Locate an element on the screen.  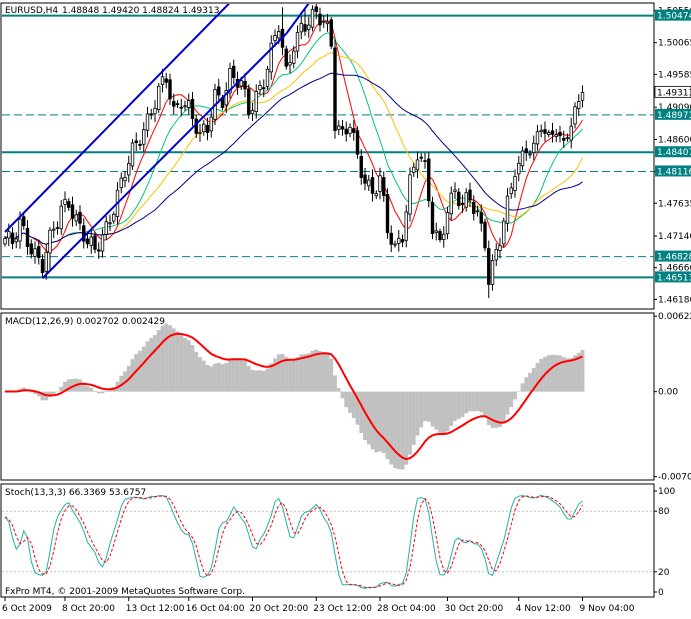
macd-tick-label: 0.006222 is located at coordinates (674, 317).